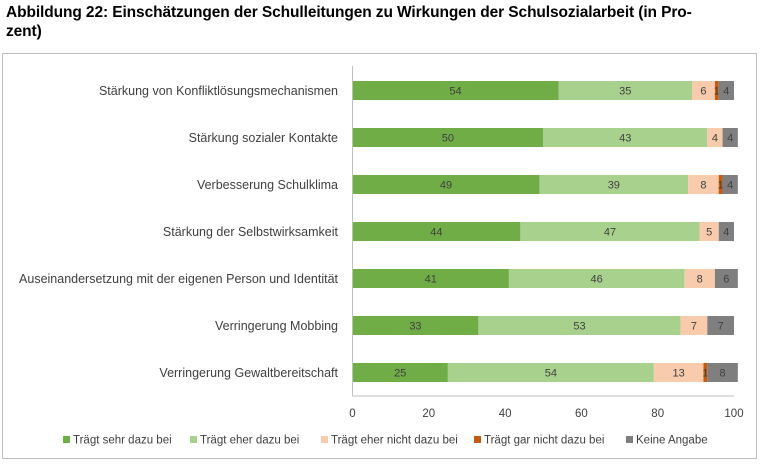 The width and height of the screenshot is (769, 466). What do you see at coordinates (248, 373) in the screenshot?
I see `category-label: Verringerung Gewaltbereitschaft` at bounding box center [248, 373].